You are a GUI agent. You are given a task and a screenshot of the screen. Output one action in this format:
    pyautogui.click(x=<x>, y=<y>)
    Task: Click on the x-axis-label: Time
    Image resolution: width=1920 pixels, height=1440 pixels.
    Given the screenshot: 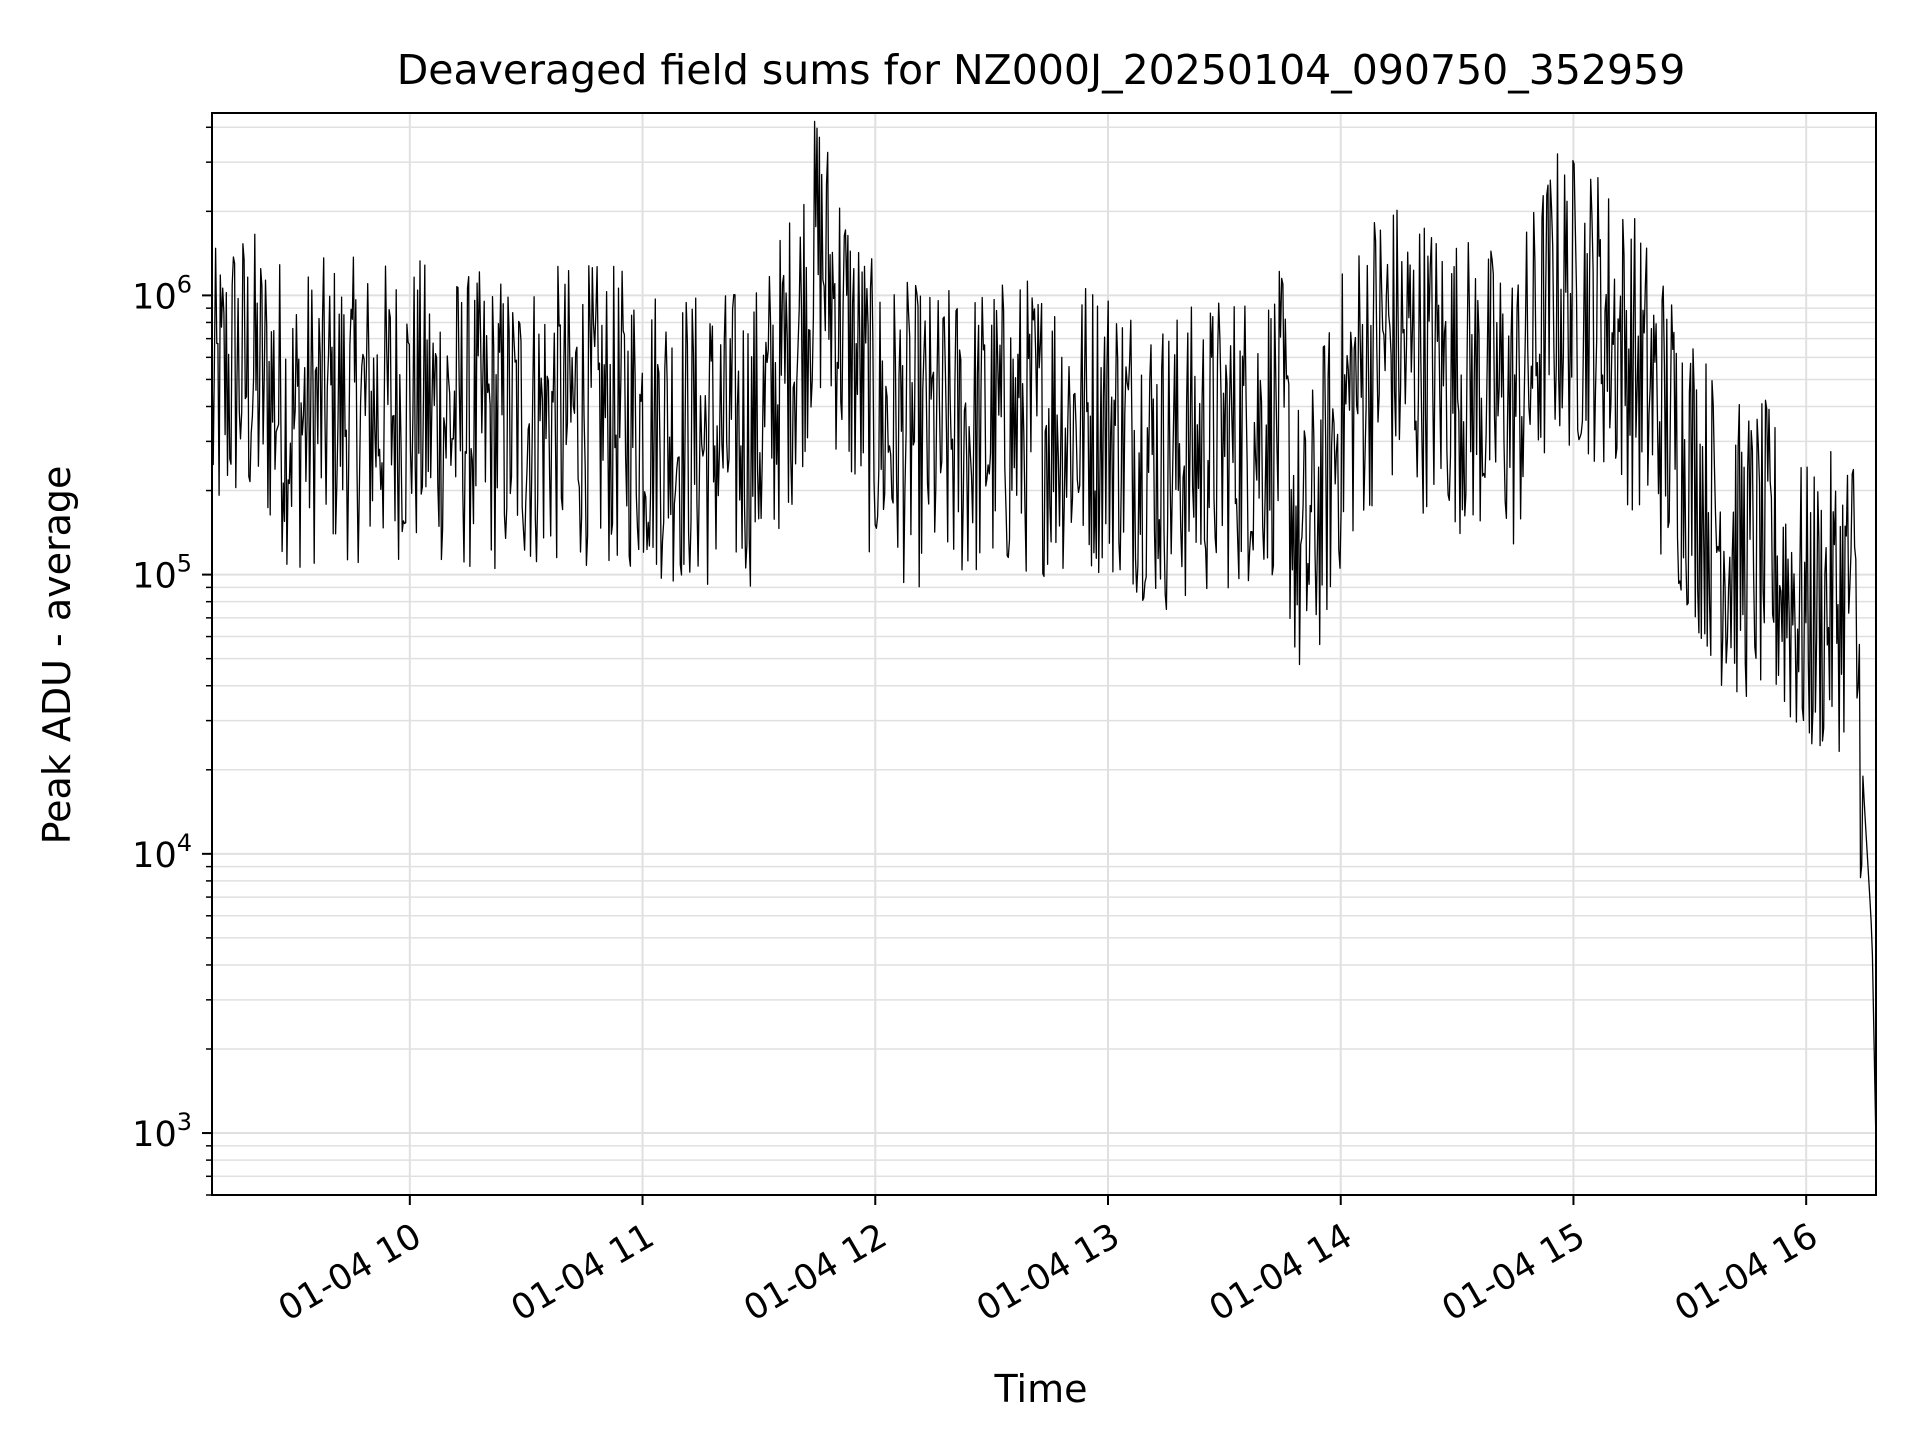 What is the action you would take?
    pyautogui.click(x=1041, y=1389)
    